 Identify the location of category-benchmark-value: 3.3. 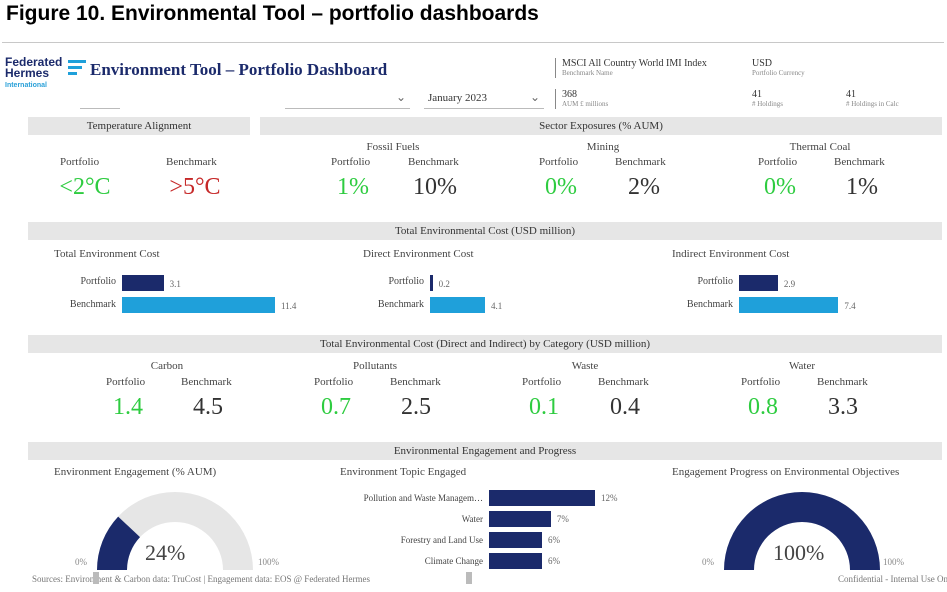
(843, 407).